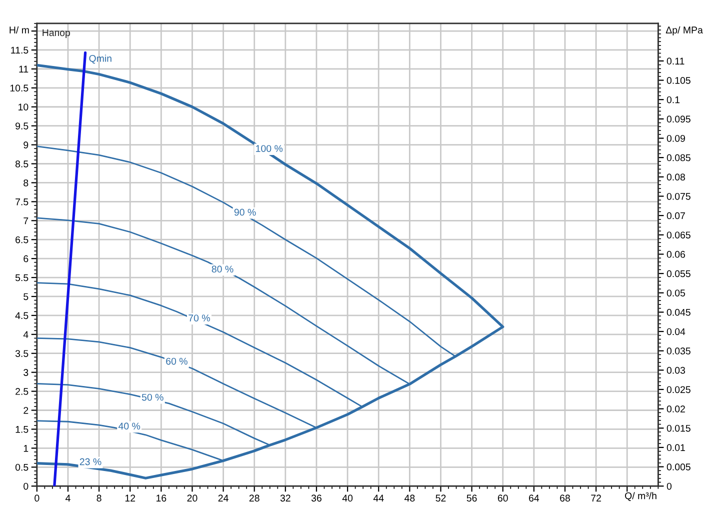 This screenshot has width=710, height=521. Describe the element at coordinates (254, 498) in the screenshot. I see `x-tick-label: 28` at that location.